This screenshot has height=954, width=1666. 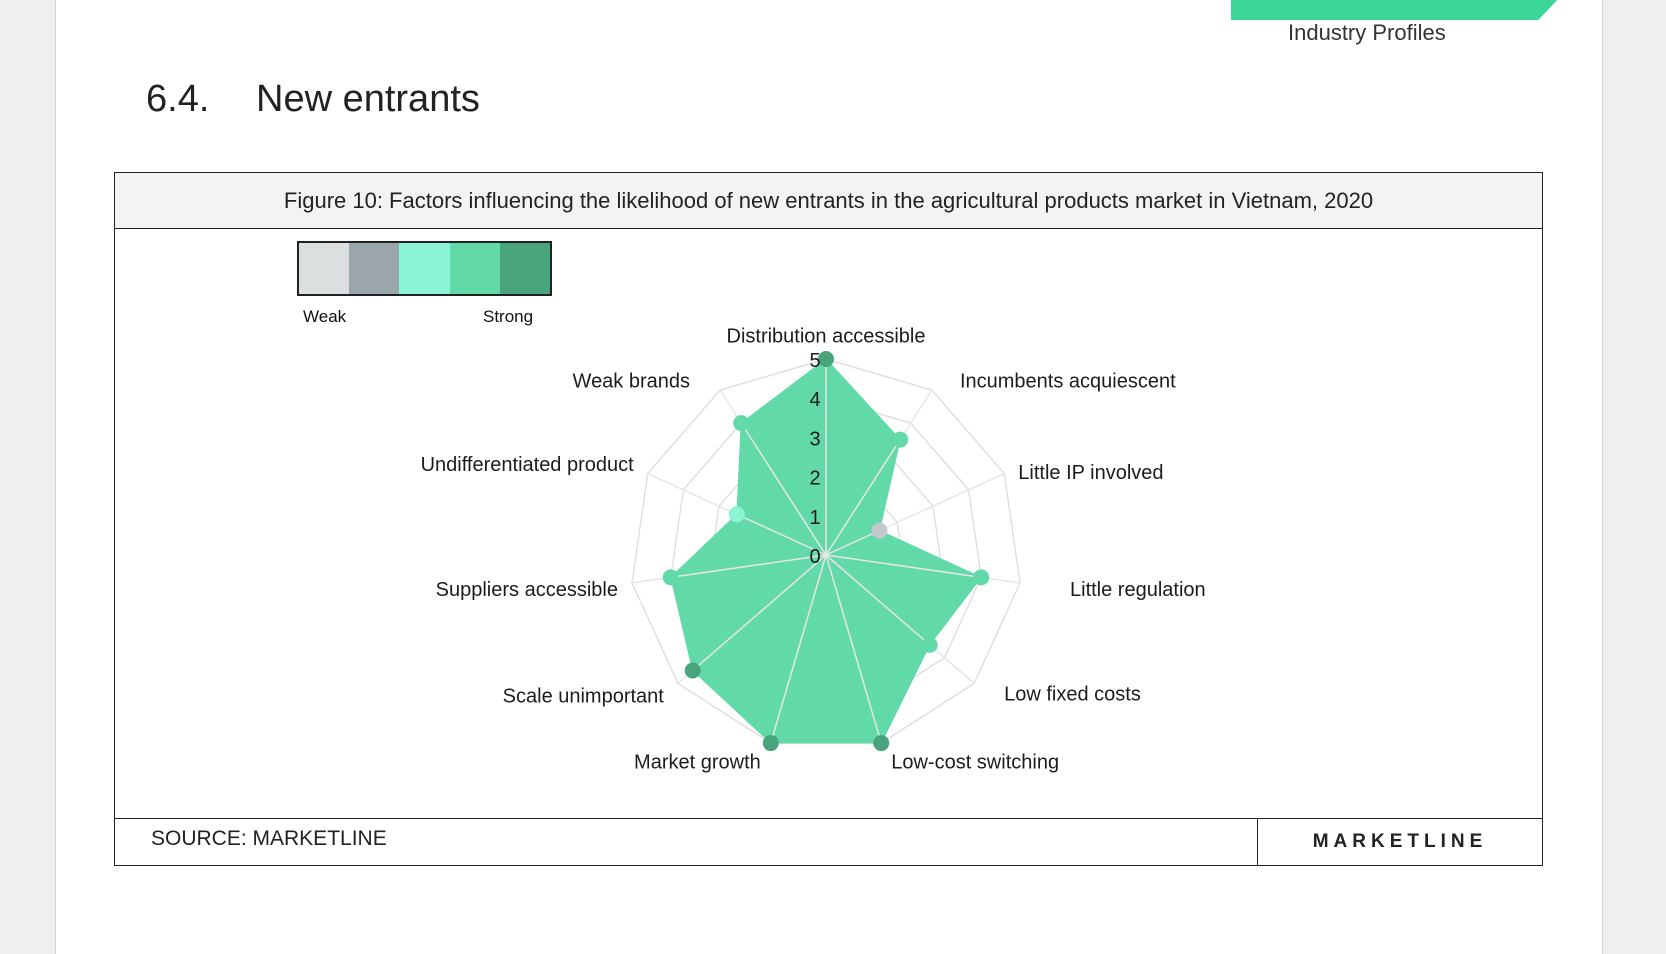 I want to click on section-title: New entrants, so click(x=368, y=99).